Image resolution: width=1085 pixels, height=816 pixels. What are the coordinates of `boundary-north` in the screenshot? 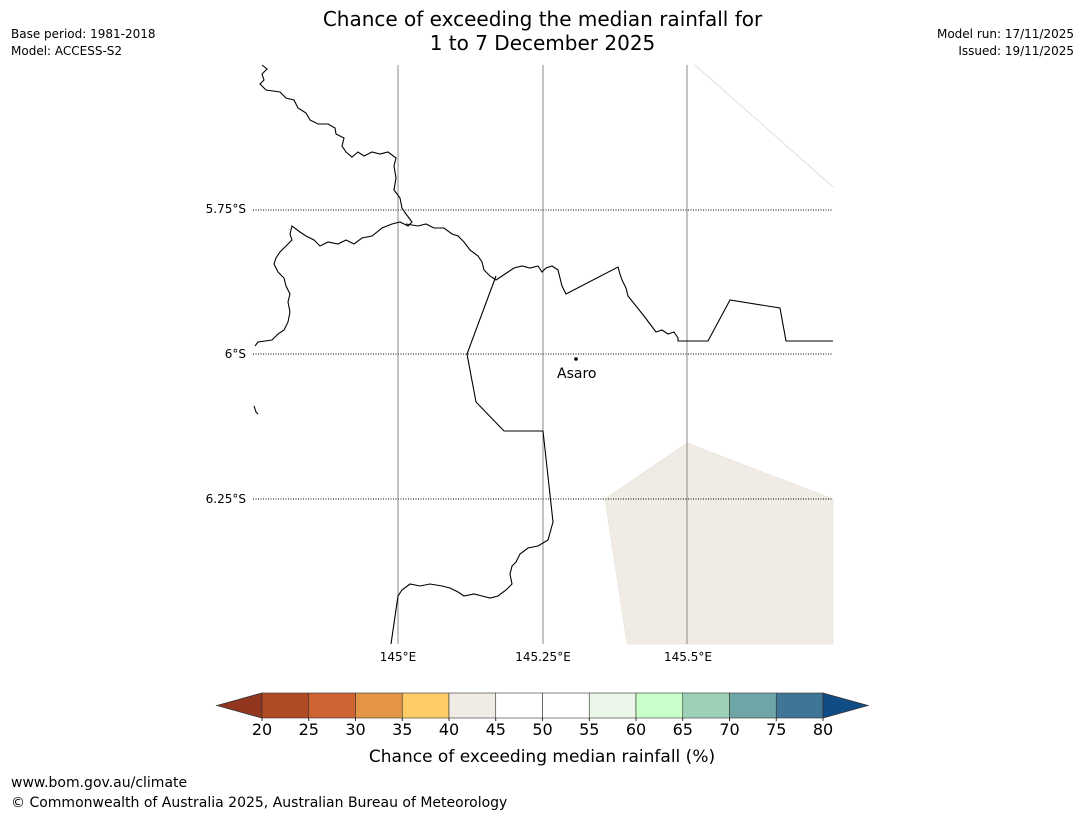 It's located at (333, 205).